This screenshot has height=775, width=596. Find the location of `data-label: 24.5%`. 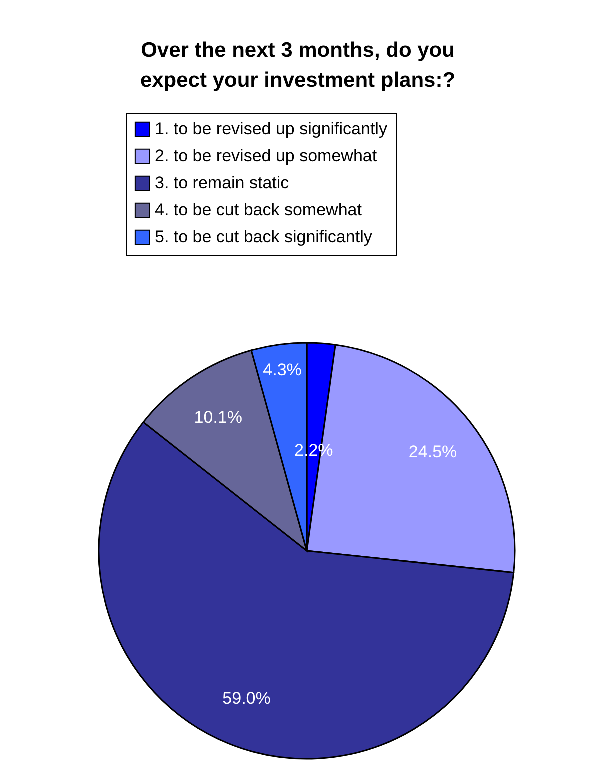

data-label: 24.5% is located at coordinates (433, 452).